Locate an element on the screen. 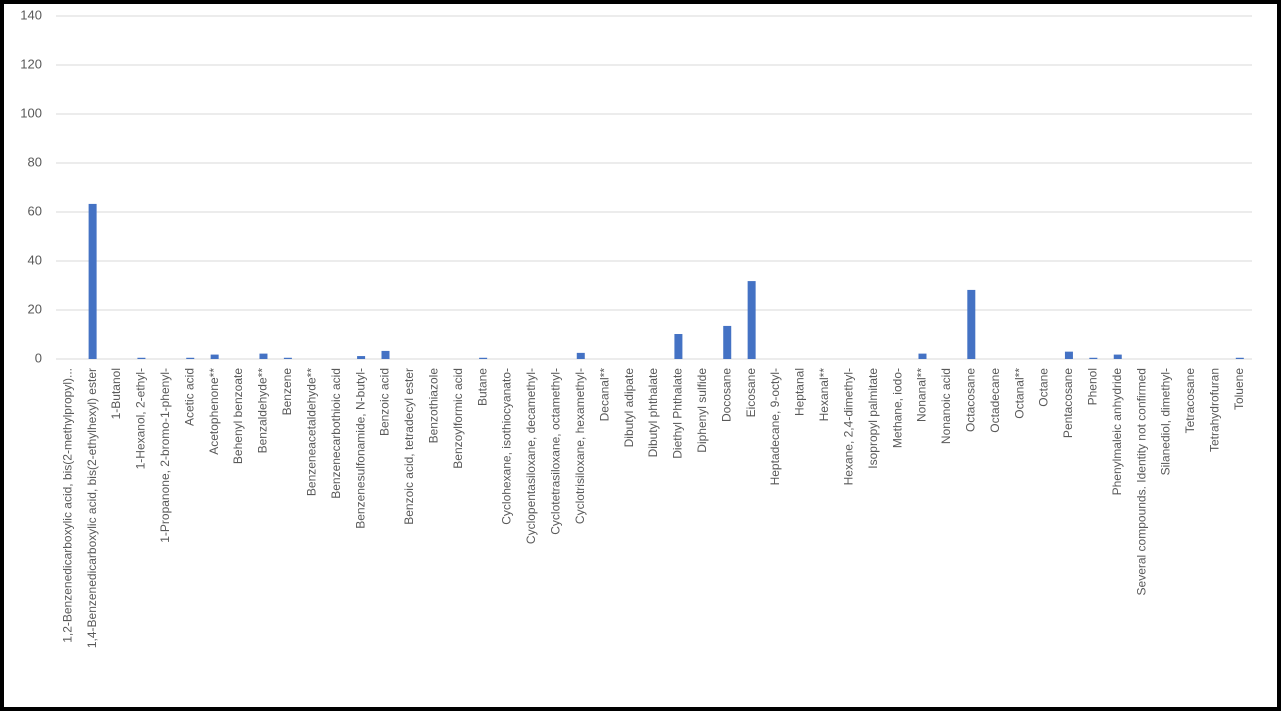 Image resolution: width=1281 pixels, height=712 pixels. x-tick-label: Nonanal** is located at coordinates (922, 395).